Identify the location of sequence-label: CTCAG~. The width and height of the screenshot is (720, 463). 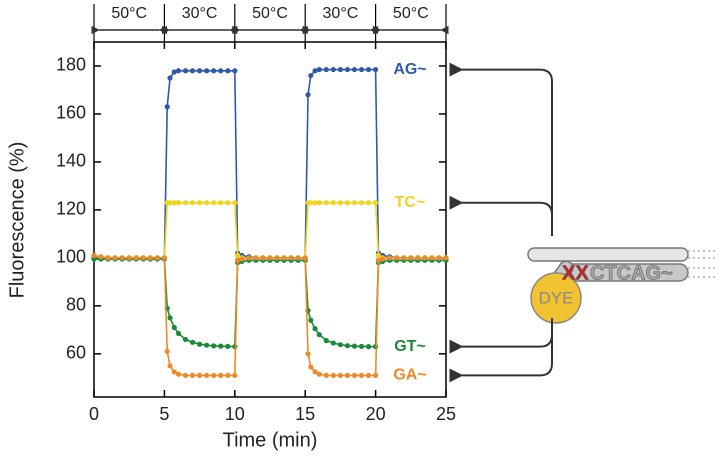
(631, 273).